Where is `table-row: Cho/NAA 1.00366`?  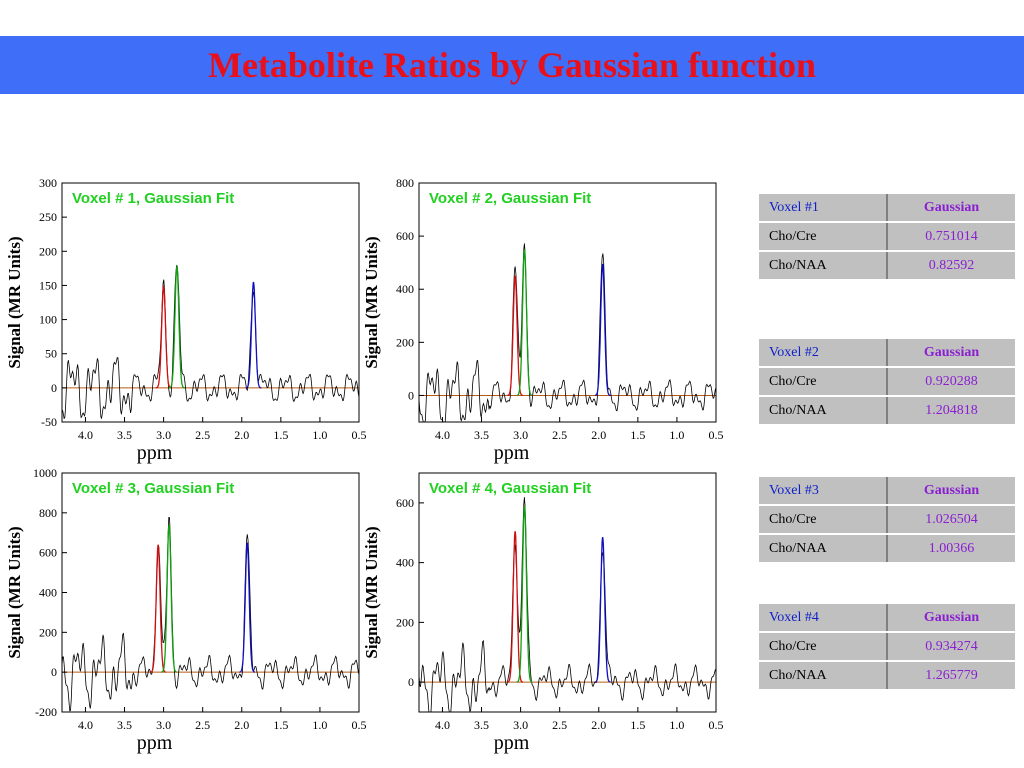 table-row: Cho/NAA 1.00366 is located at coordinates (887, 549).